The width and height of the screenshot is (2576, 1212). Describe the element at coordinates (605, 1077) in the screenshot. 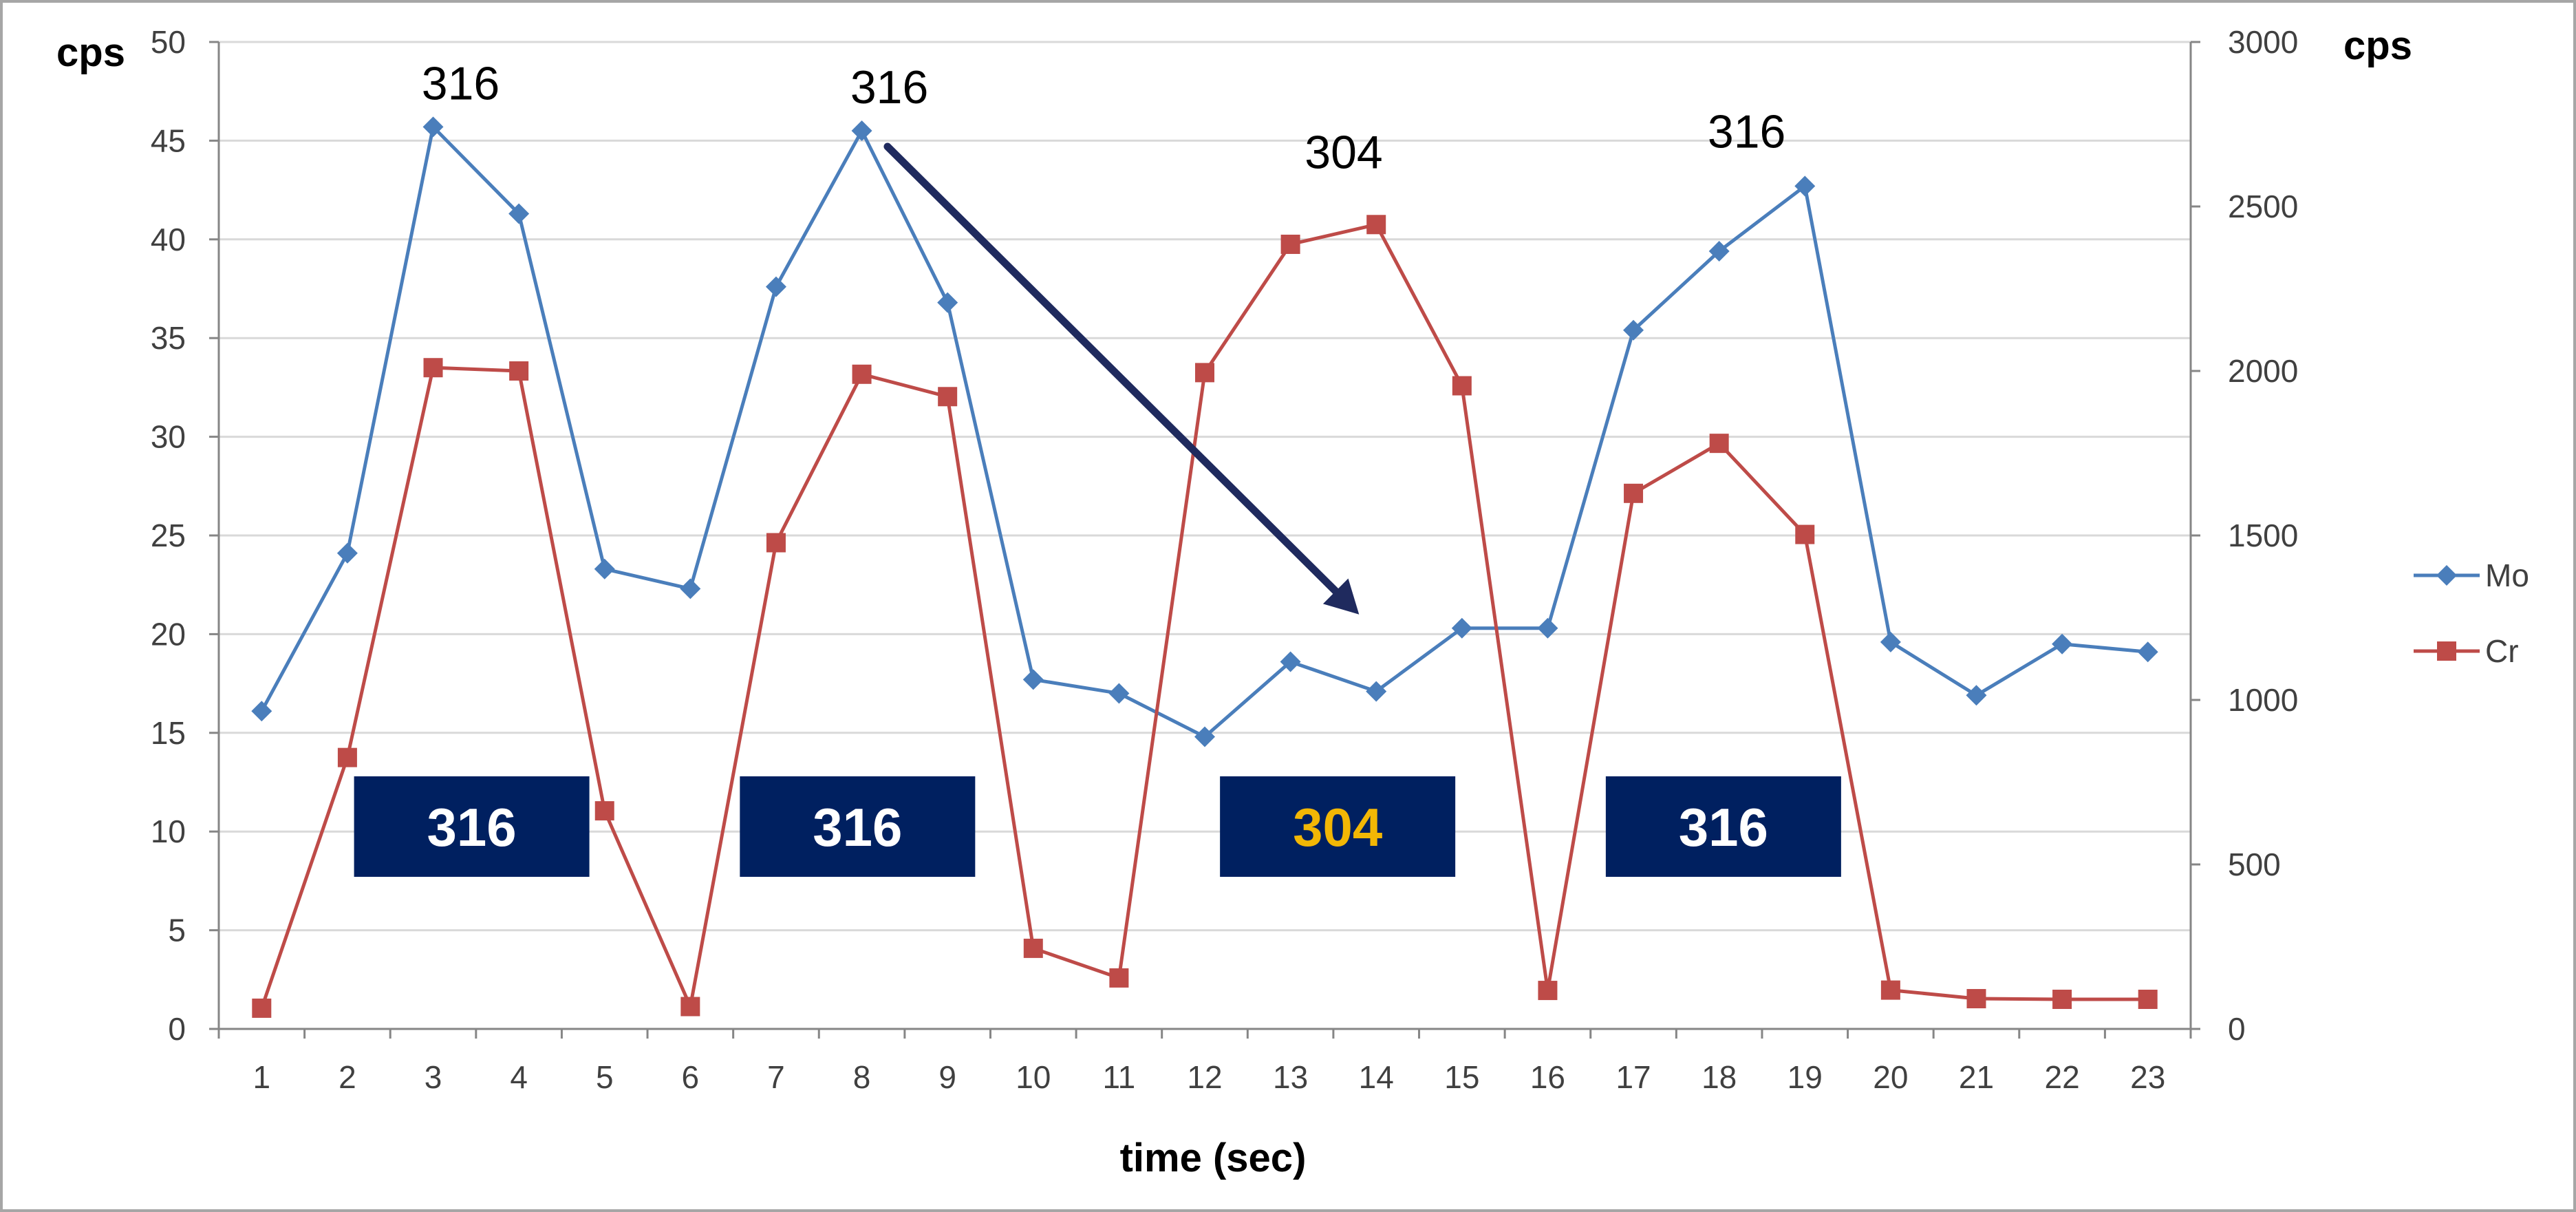

I see `x-tick-label: 5` at that location.